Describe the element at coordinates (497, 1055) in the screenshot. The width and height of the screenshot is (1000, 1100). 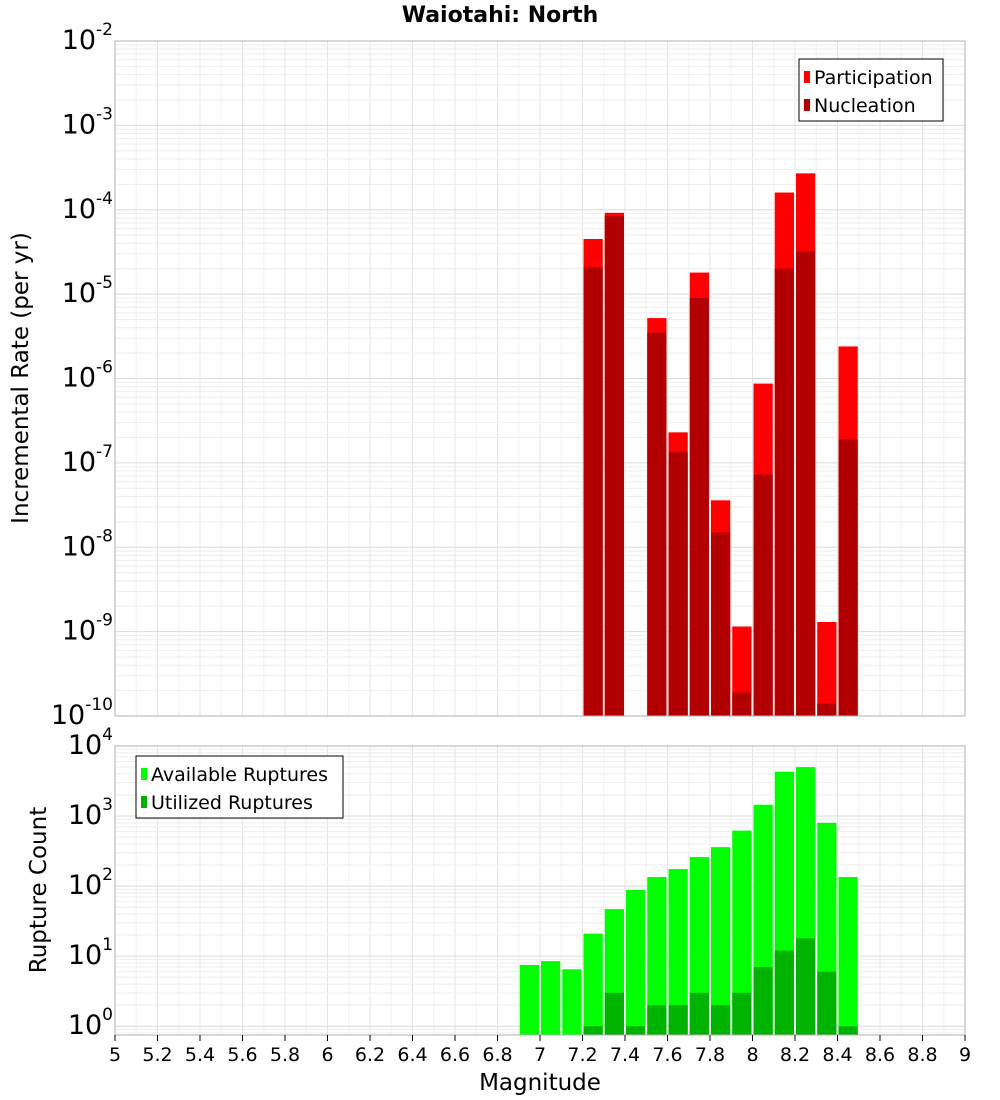
I see `x-tick-label: 6.8` at that location.